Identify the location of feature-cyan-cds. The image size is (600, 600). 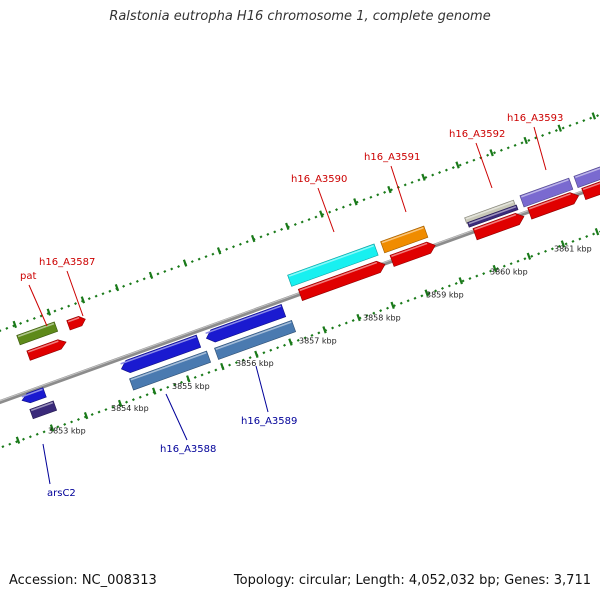
(333, 265).